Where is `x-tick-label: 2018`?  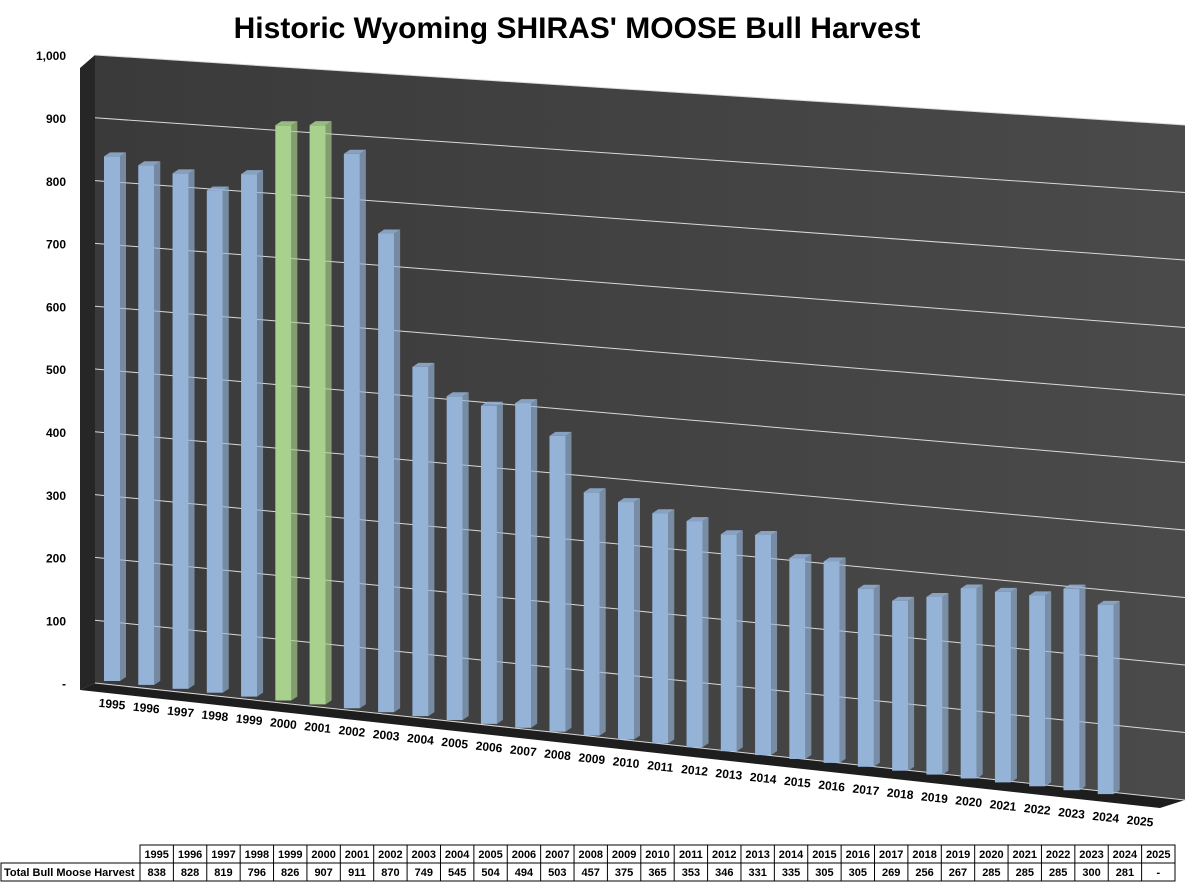 x-tick-label: 2018 is located at coordinates (900, 794).